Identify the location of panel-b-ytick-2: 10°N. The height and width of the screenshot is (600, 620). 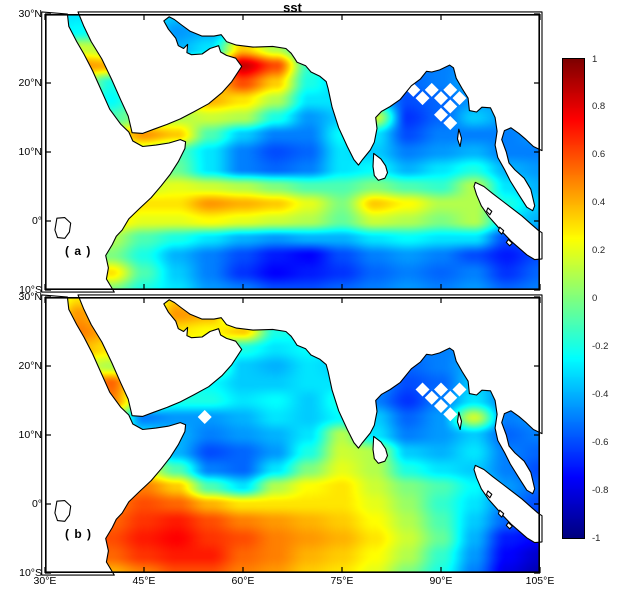
(30, 434).